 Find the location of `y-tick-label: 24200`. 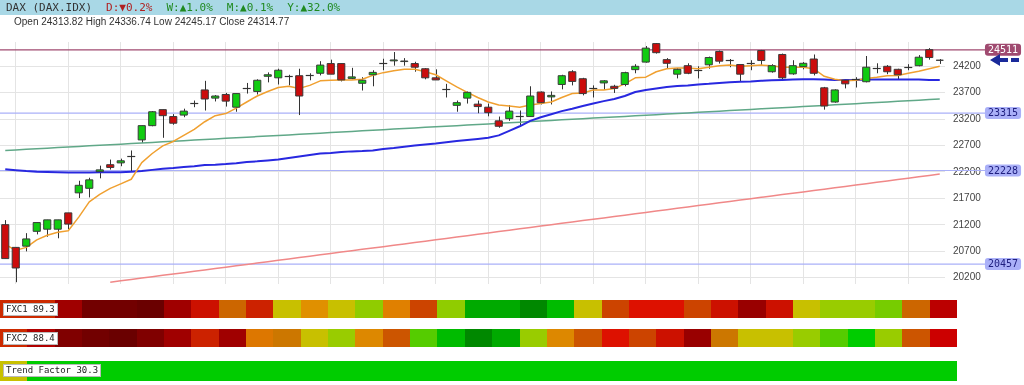

y-tick-label: 24200 is located at coordinates (967, 66).